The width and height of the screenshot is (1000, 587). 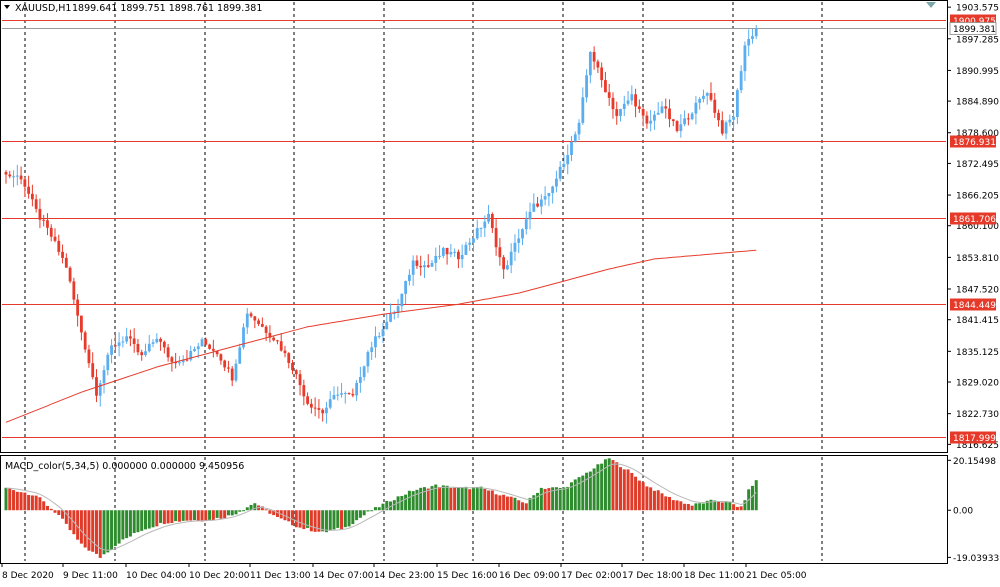 I want to click on x-tick-label: 11 Dec 13:00, so click(x=280, y=576).